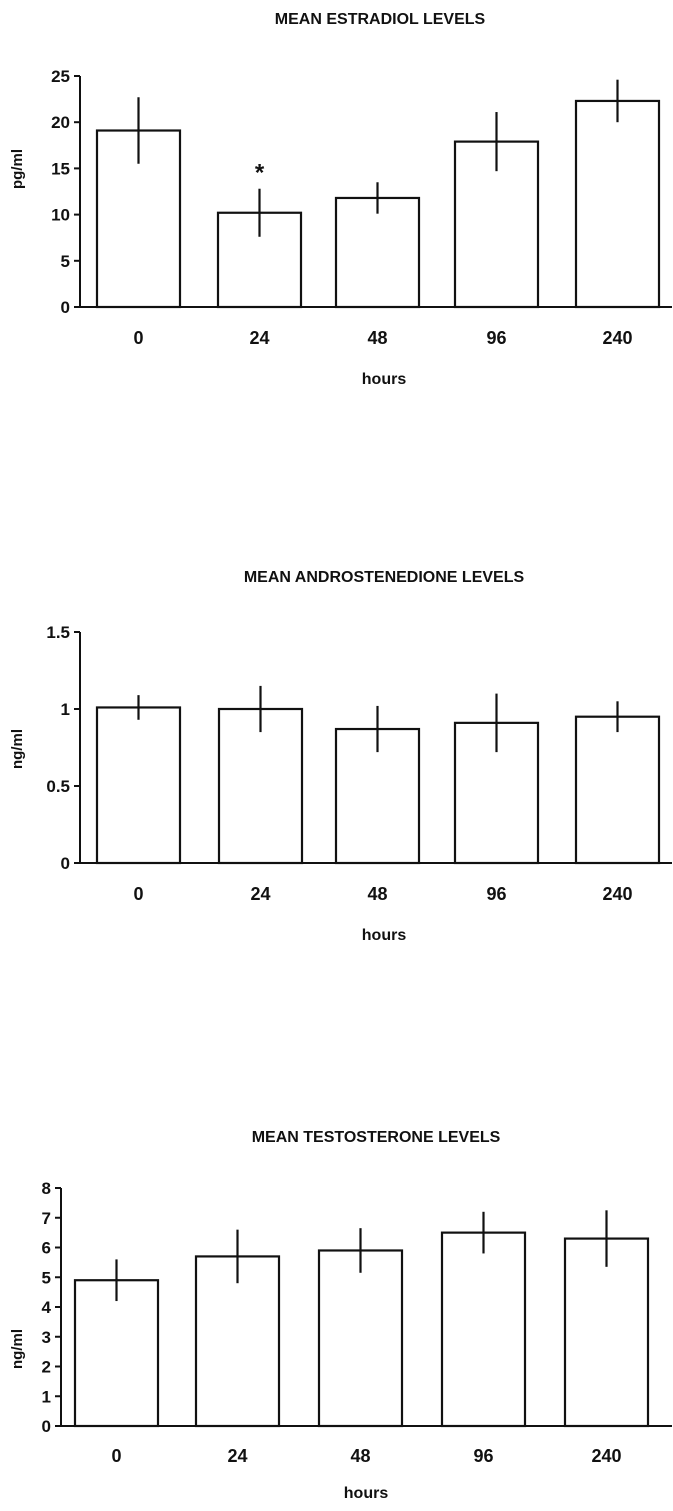 This screenshot has width=673, height=1511. I want to click on estradiol-y-tick-label: 0, so click(65, 307).